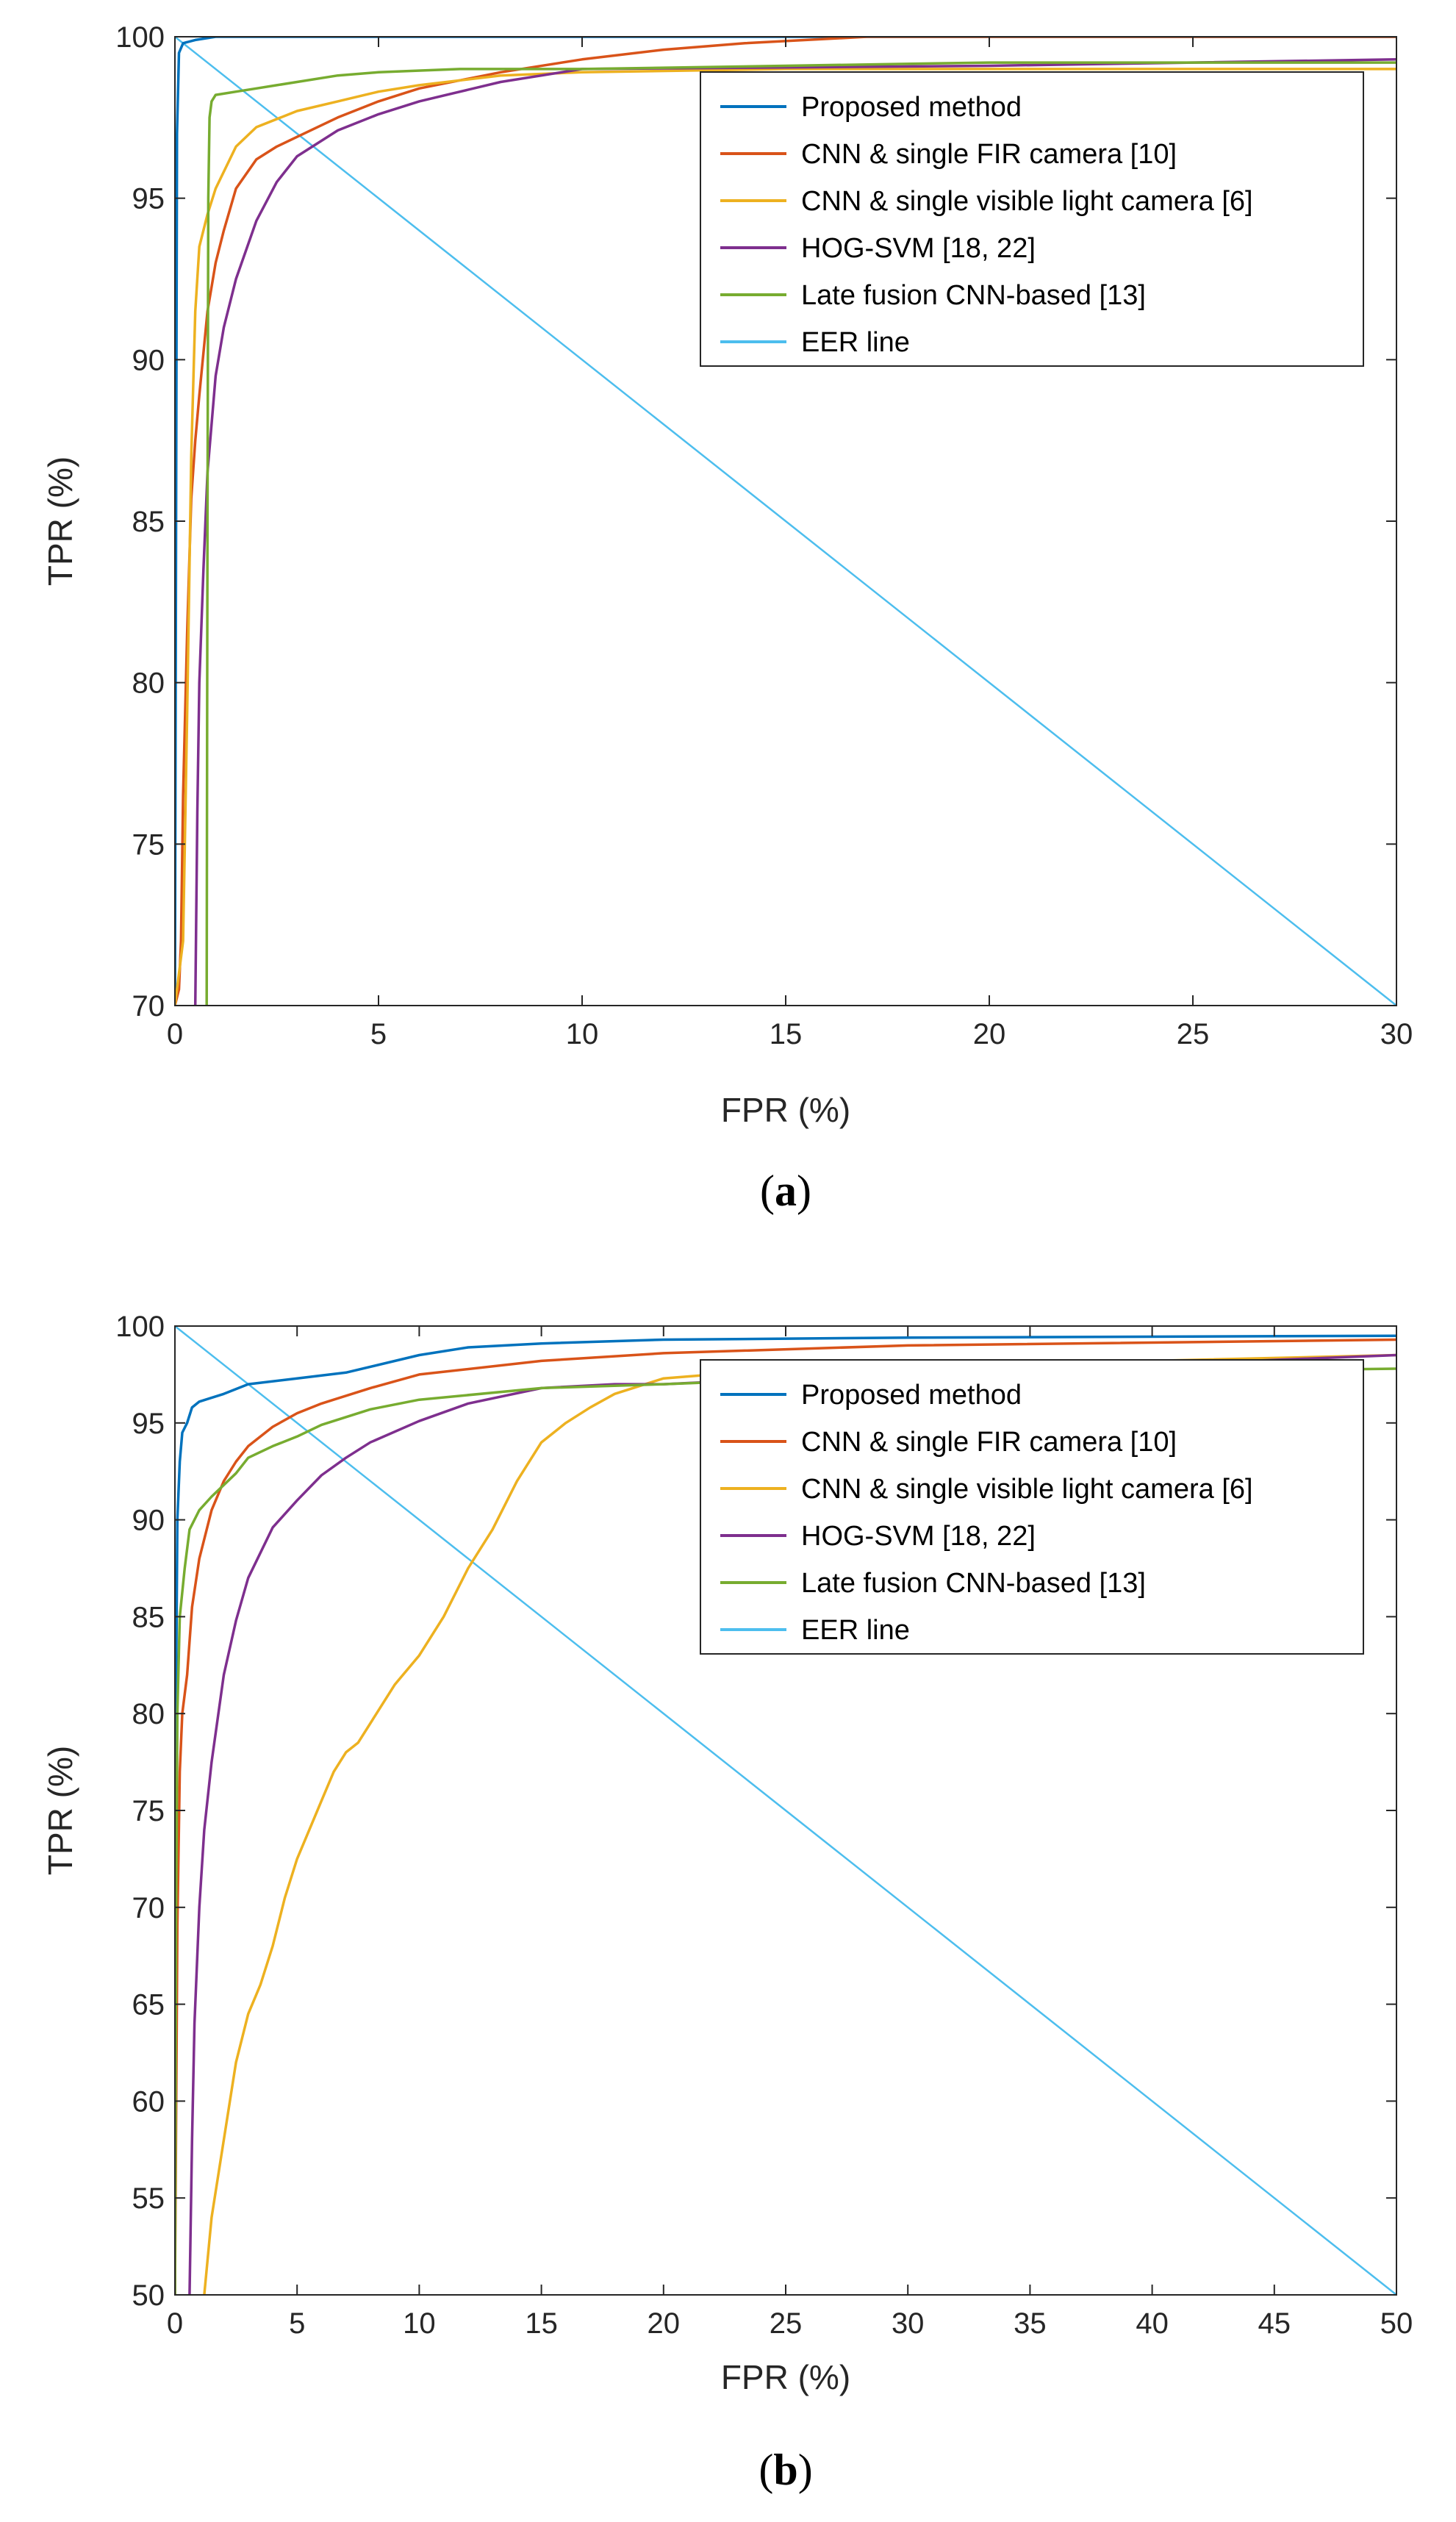  What do you see at coordinates (148, 2295) in the screenshot?
I see `chart-b-y-tick-label: 50` at bounding box center [148, 2295].